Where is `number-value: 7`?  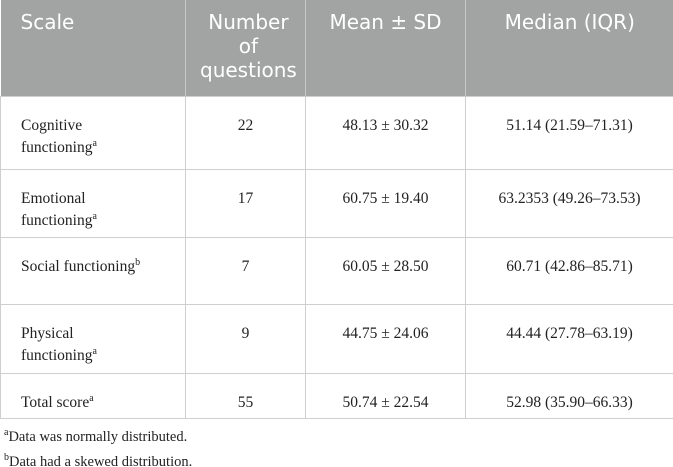
number-value: 7 is located at coordinates (245, 266).